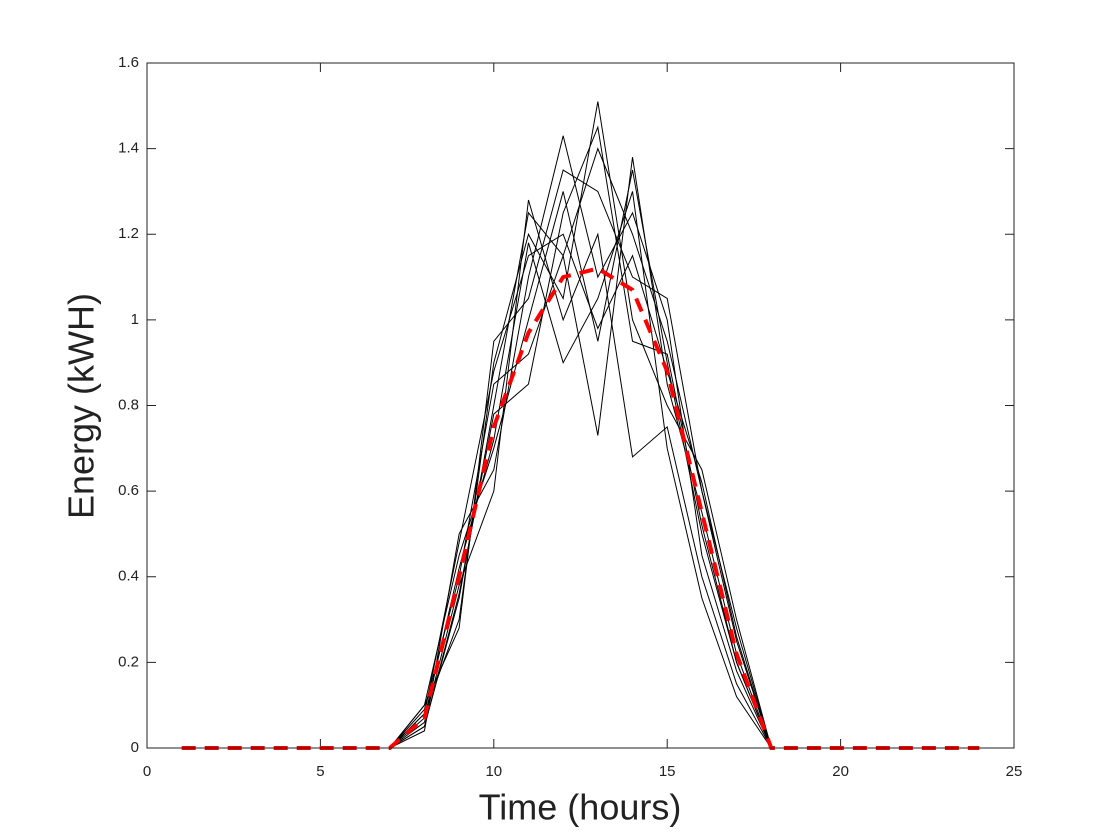 The height and width of the screenshot is (840, 1120). What do you see at coordinates (128, 576) in the screenshot?
I see `y-tick-label: 0.4` at bounding box center [128, 576].